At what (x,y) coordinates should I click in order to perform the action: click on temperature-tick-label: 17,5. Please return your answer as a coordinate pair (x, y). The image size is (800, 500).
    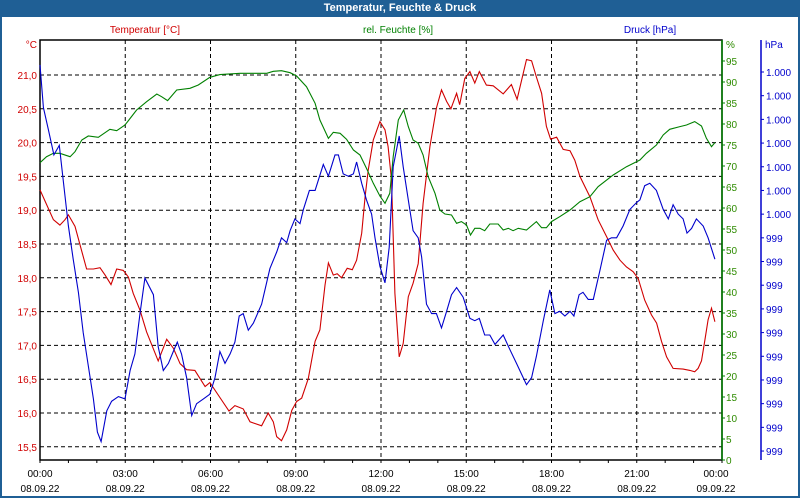
    Looking at the image, I should click on (28, 313).